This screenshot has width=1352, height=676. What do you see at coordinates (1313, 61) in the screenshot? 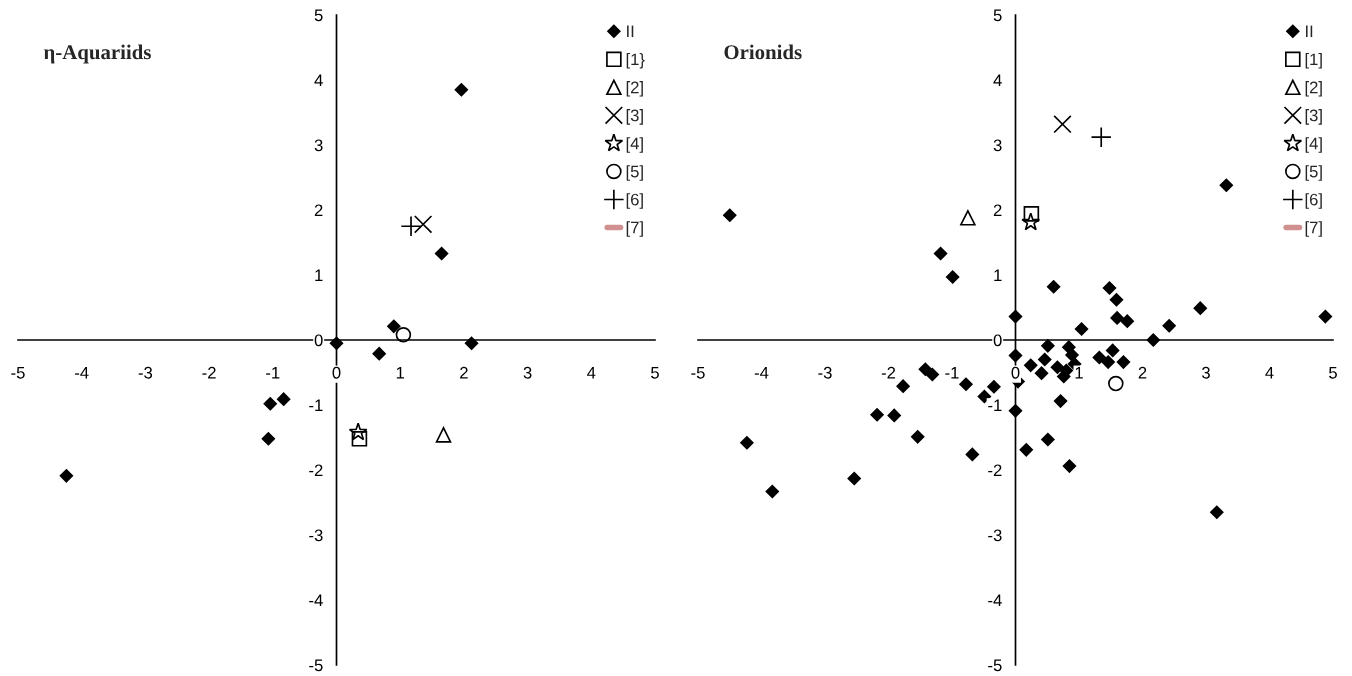
I see `legend-label: [1]` at bounding box center [1313, 61].